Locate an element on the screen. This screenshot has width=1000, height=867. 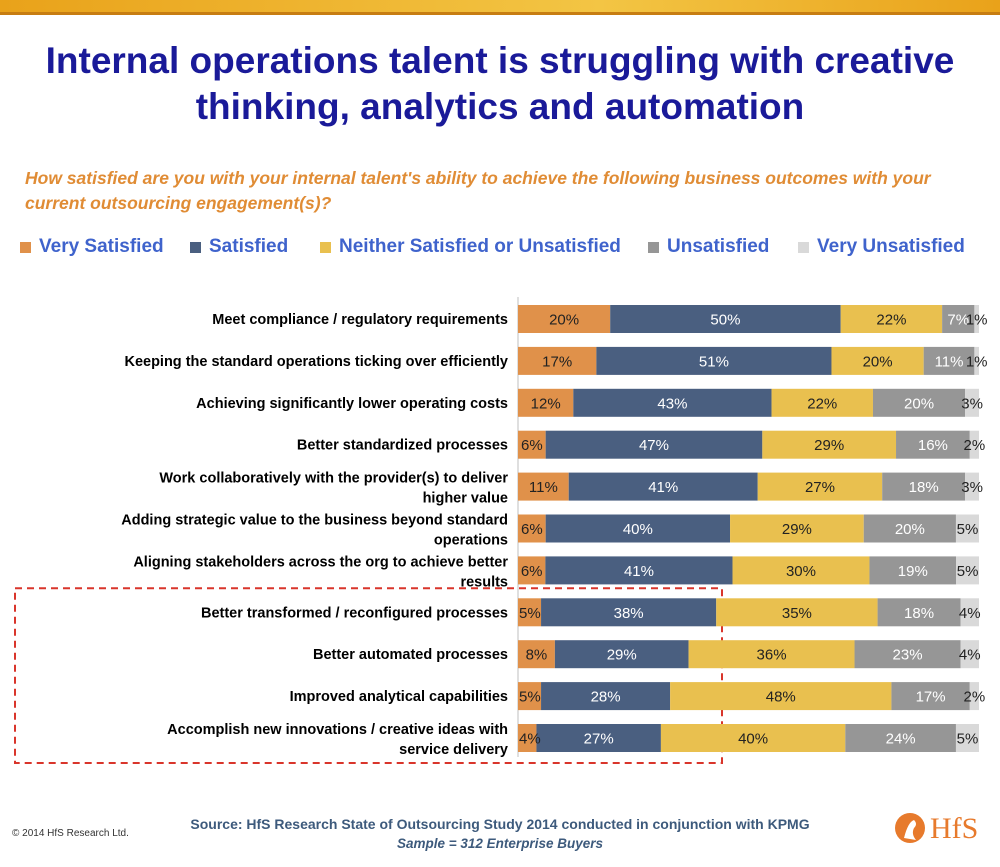
svg-text: HfS is located at coordinates (954, 828).